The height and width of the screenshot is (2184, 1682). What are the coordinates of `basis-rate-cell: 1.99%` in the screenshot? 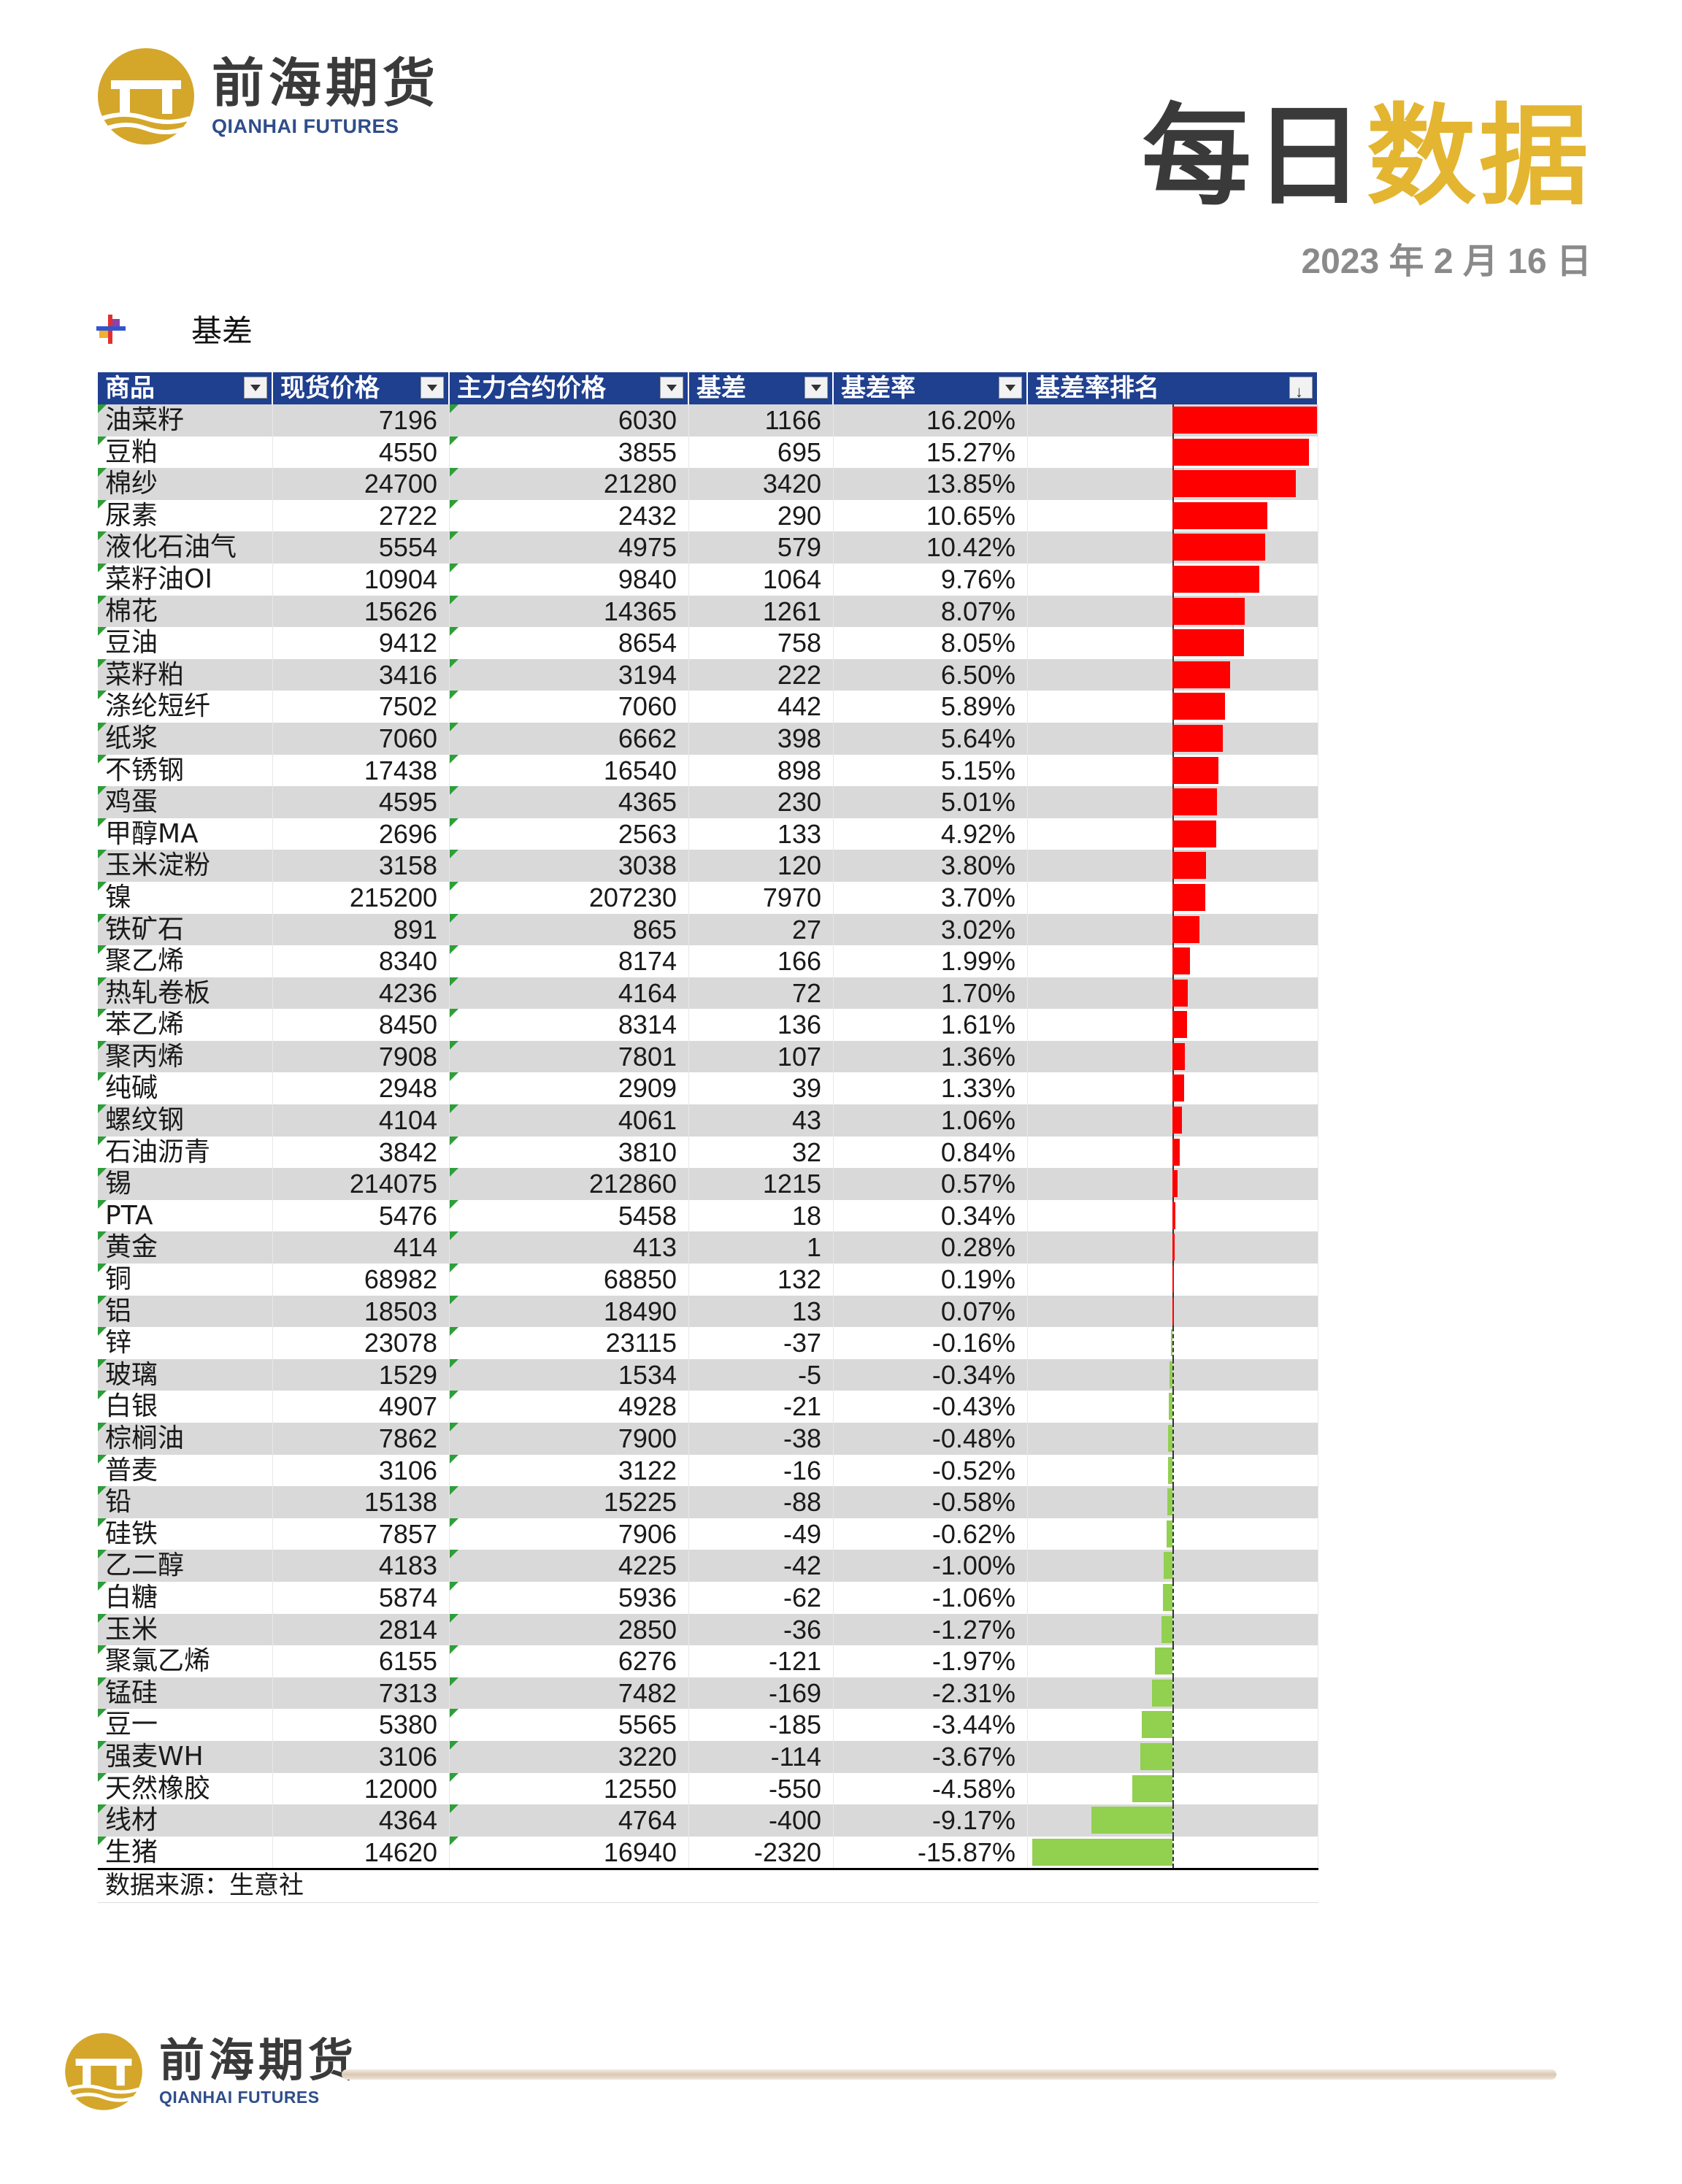 It's located at (931, 961).